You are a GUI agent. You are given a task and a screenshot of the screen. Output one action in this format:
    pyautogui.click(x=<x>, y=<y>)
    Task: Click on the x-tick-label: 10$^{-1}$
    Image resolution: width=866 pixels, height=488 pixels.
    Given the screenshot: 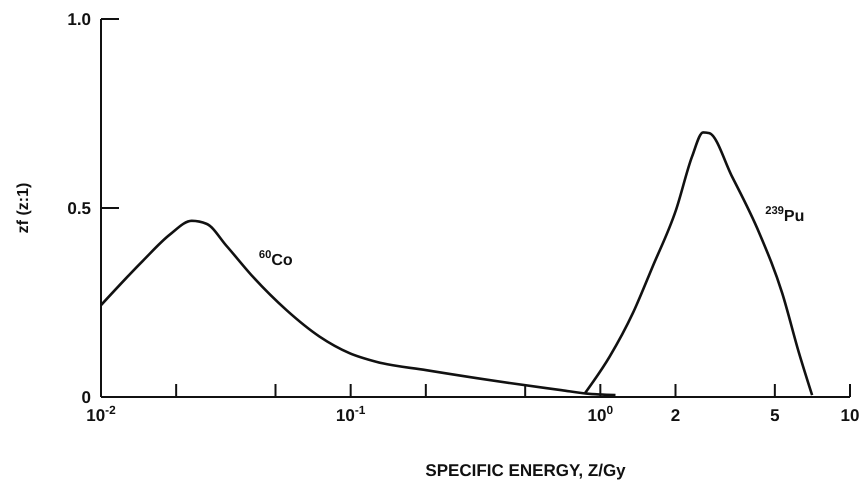 What is the action you would take?
    pyautogui.click(x=351, y=414)
    